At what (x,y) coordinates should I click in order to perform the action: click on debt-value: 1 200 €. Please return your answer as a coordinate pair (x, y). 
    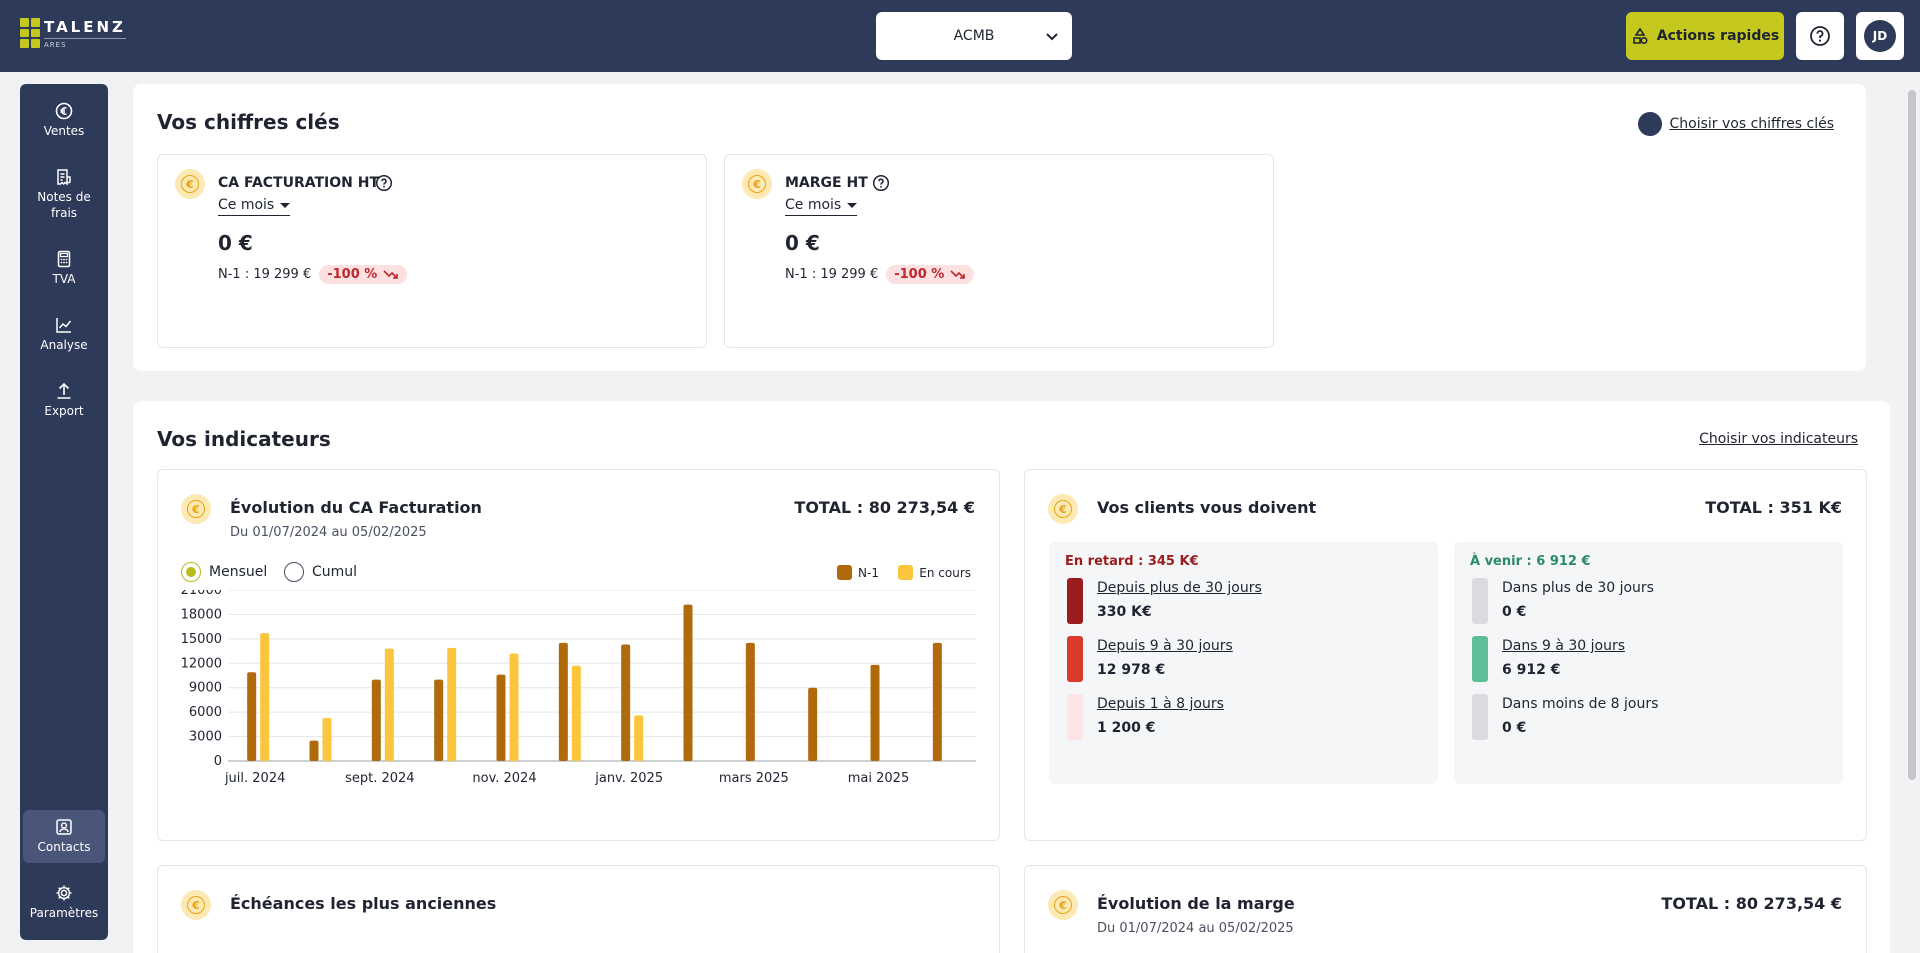
    Looking at the image, I should click on (1126, 728).